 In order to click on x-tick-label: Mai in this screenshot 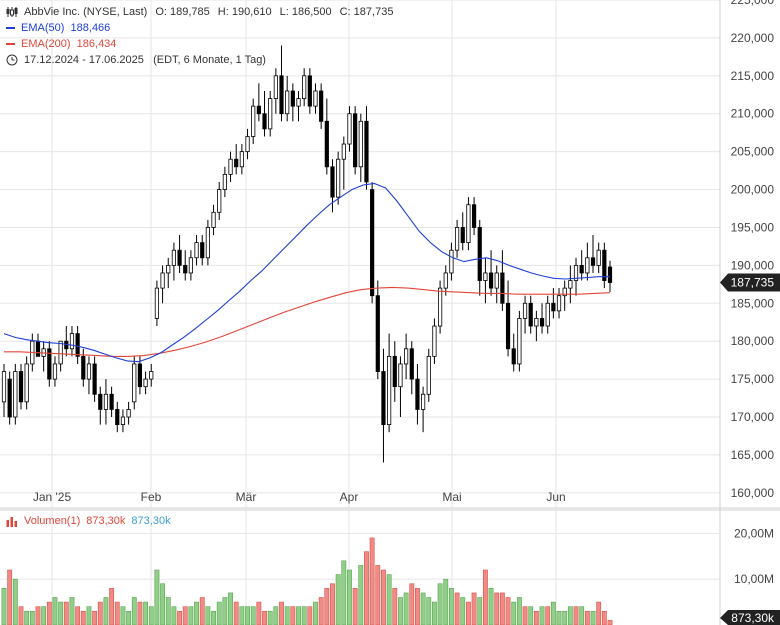, I will do `click(451, 497)`.